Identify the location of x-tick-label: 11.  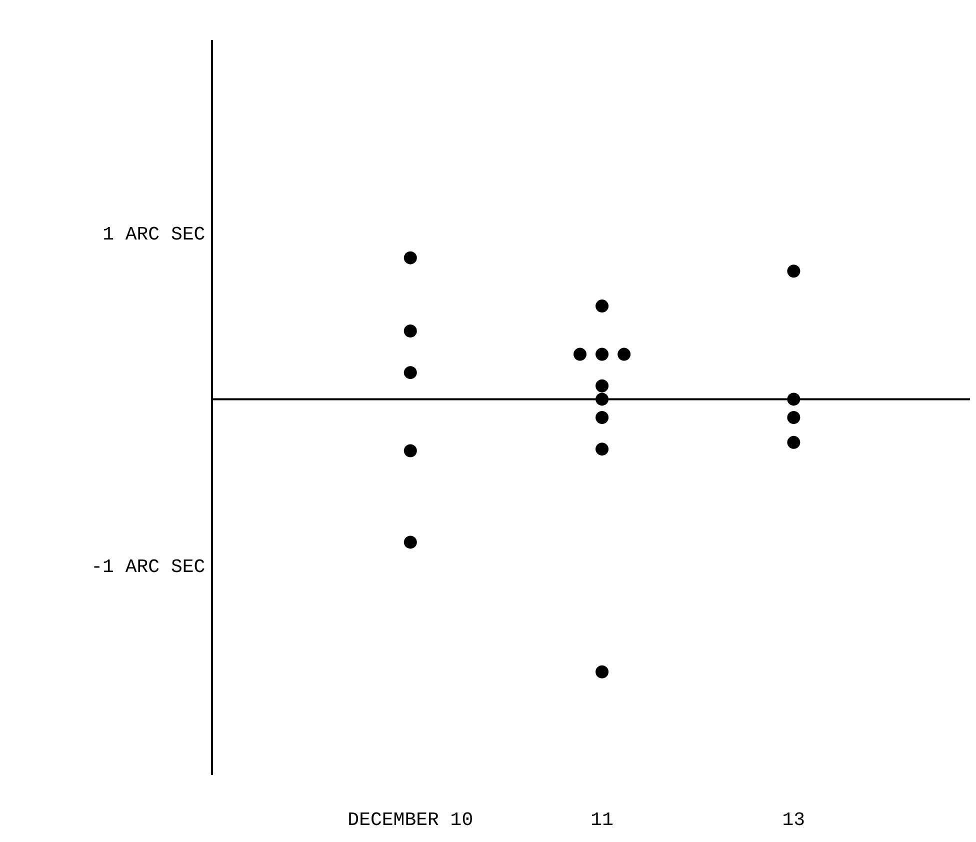
(602, 820).